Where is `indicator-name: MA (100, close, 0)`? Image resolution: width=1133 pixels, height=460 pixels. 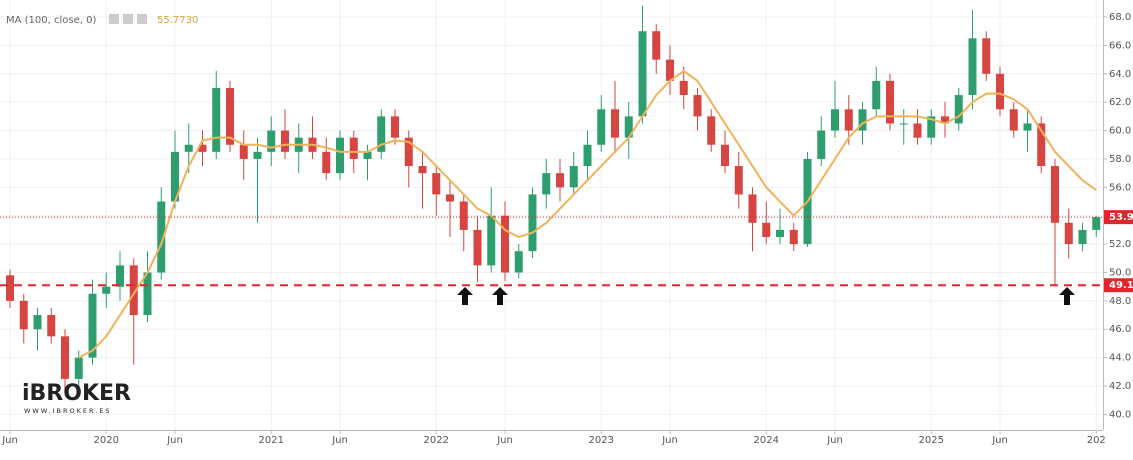
indicator-name: MA (100, close, 0) is located at coordinates (51, 20).